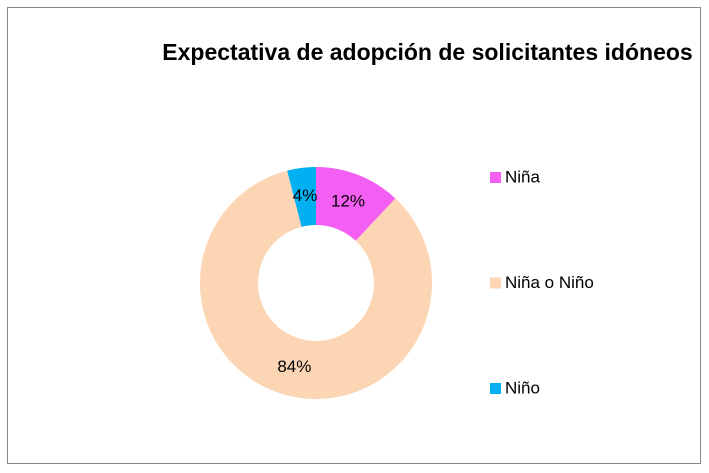  Describe the element at coordinates (549, 282) in the screenshot. I see `legend-label: Niña o Niño` at that location.